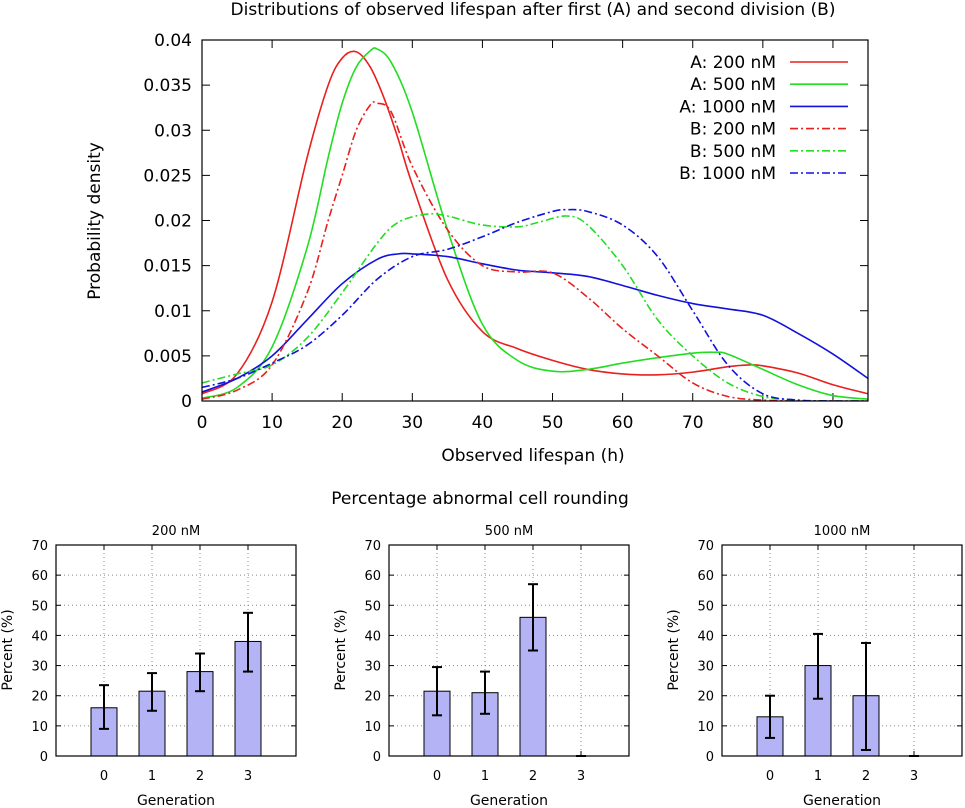 The height and width of the screenshot is (808, 965). I want to click on bar-chart-200: 0 10 20 30 40 50 60 70 0 1 2 3, so click(164, 661).